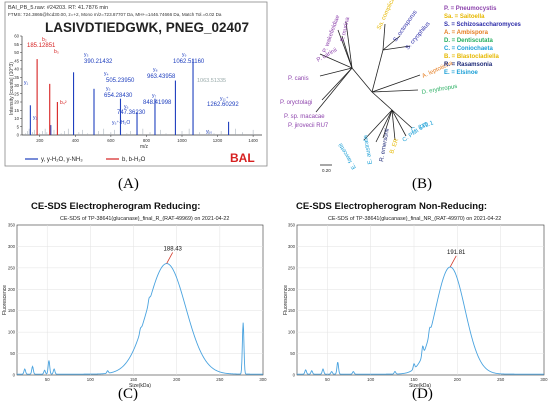  I want to click on peak-label-963: 963.43958, so click(161, 77).